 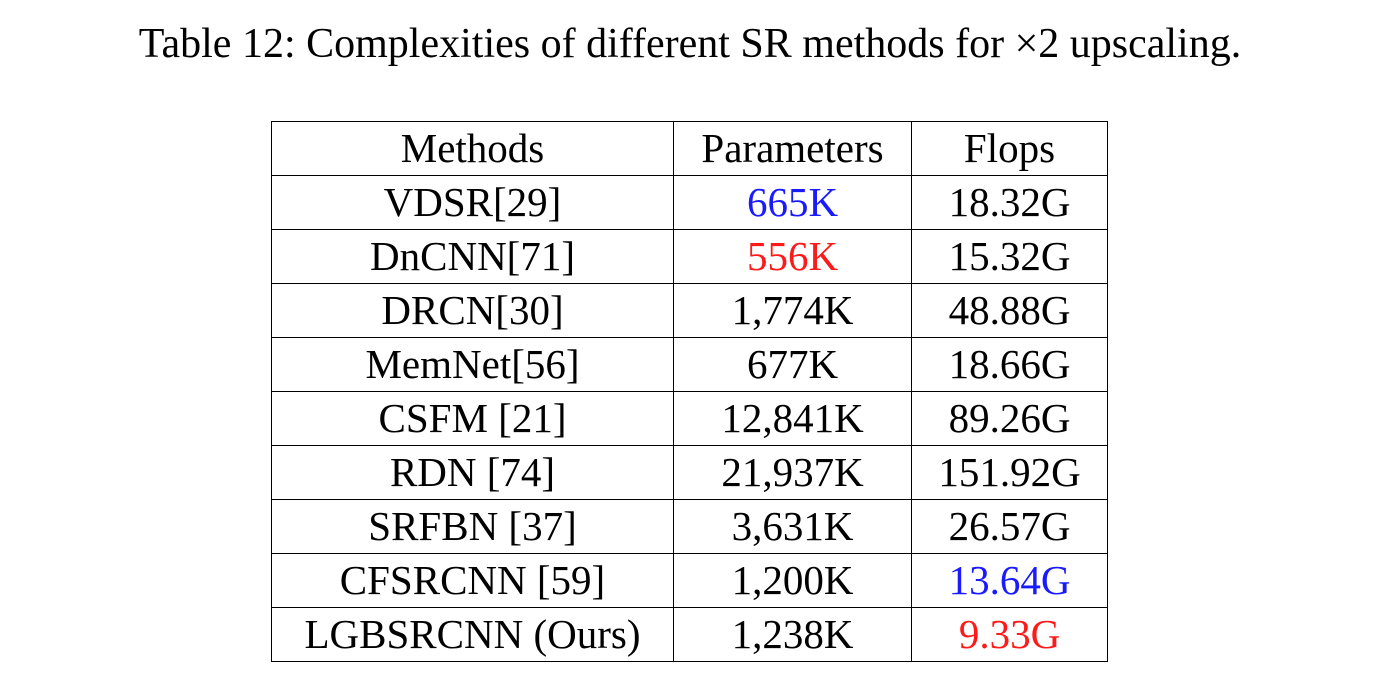 I want to click on cell-parameters: 1,774K, so click(x=792, y=310).